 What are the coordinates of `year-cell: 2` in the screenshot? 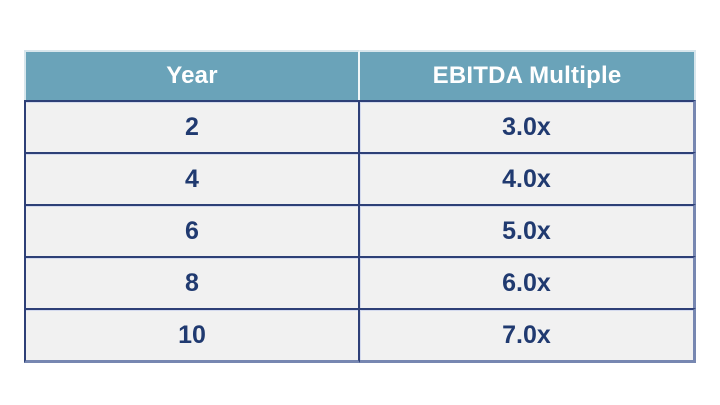 It's located at (192, 126).